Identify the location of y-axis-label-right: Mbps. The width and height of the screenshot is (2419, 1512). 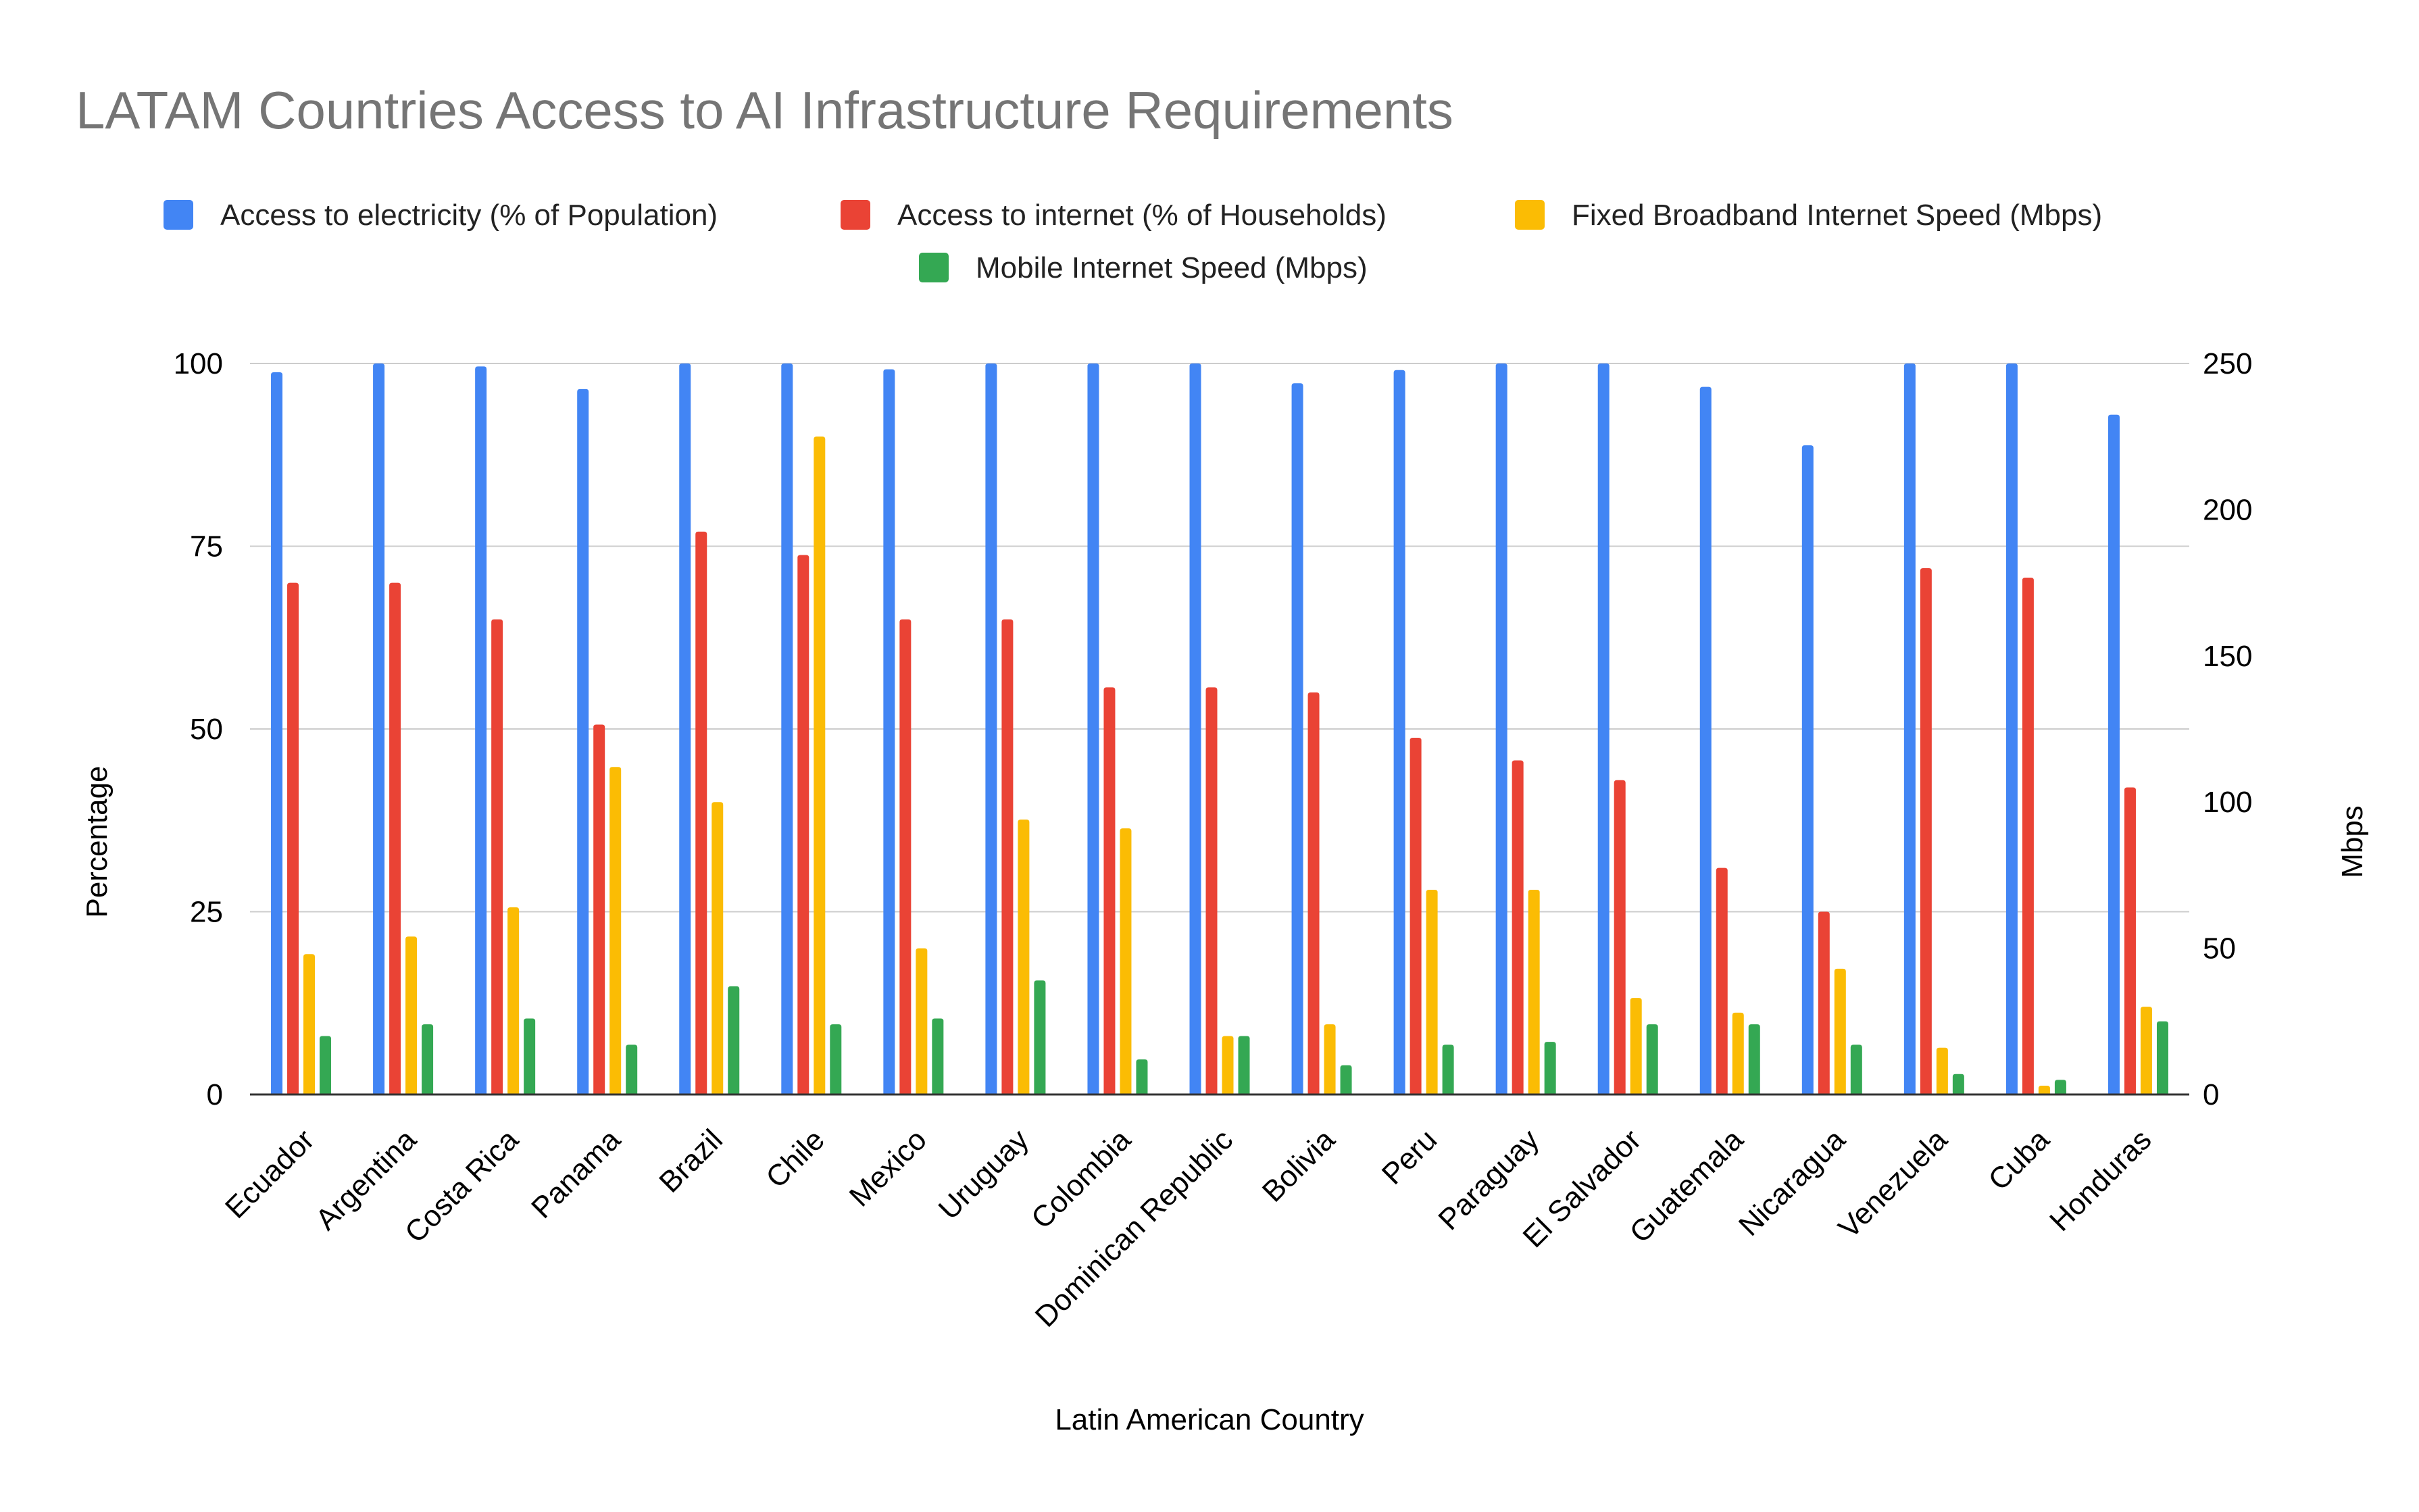
(2353, 842).